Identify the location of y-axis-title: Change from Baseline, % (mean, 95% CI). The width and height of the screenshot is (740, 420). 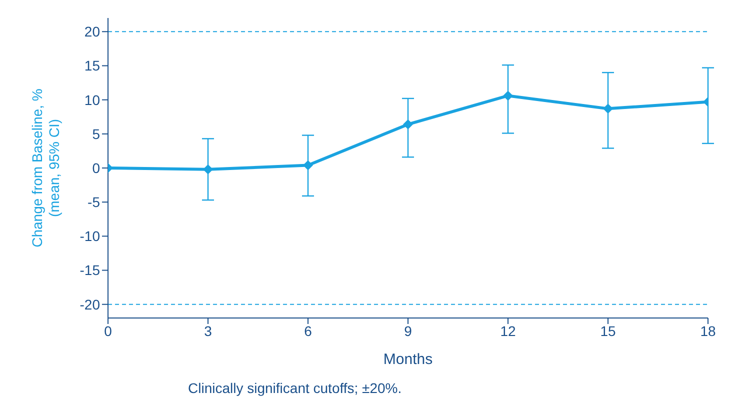
(45, 168).